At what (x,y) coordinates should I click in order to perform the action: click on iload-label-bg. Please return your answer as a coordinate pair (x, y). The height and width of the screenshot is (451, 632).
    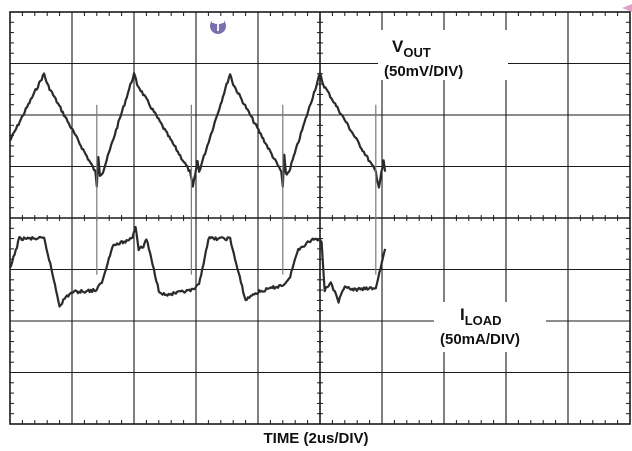
    Looking at the image, I should click on (490, 327).